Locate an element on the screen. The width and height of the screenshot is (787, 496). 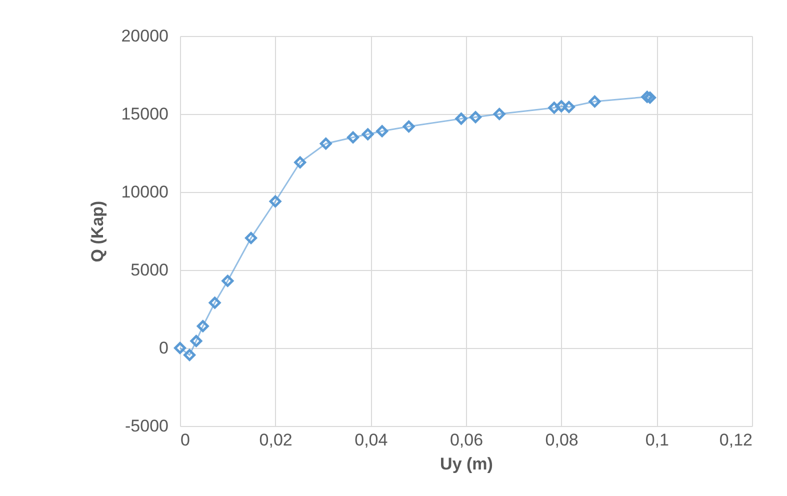
x-tick-label: 0 is located at coordinates (185, 440).